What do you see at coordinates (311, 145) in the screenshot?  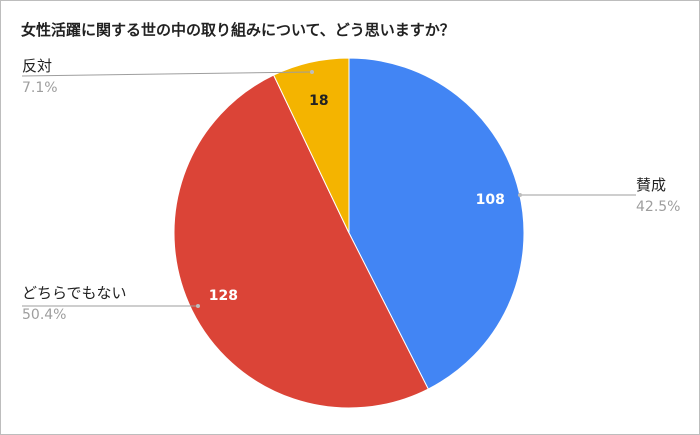 I see `pie-slice` at bounding box center [311, 145].